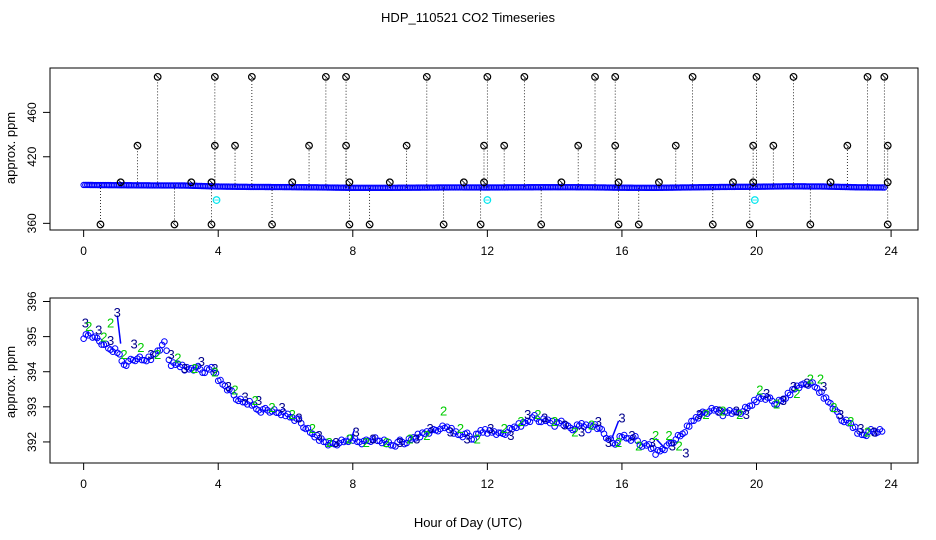  Describe the element at coordinates (352, 484) in the screenshot. I see `x-tick-label: 8` at that location.